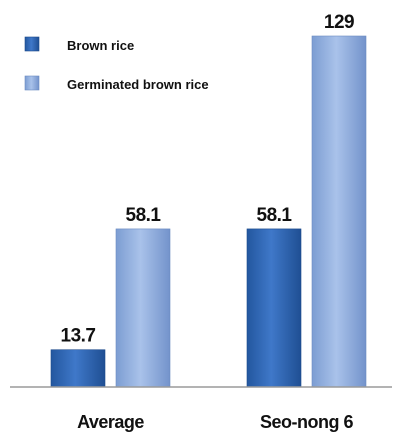 The image size is (398, 441). Describe the element at coordinates (100, 45) in the screenshot. I see `legend-label-brown-rice: Brown rice` at that location.